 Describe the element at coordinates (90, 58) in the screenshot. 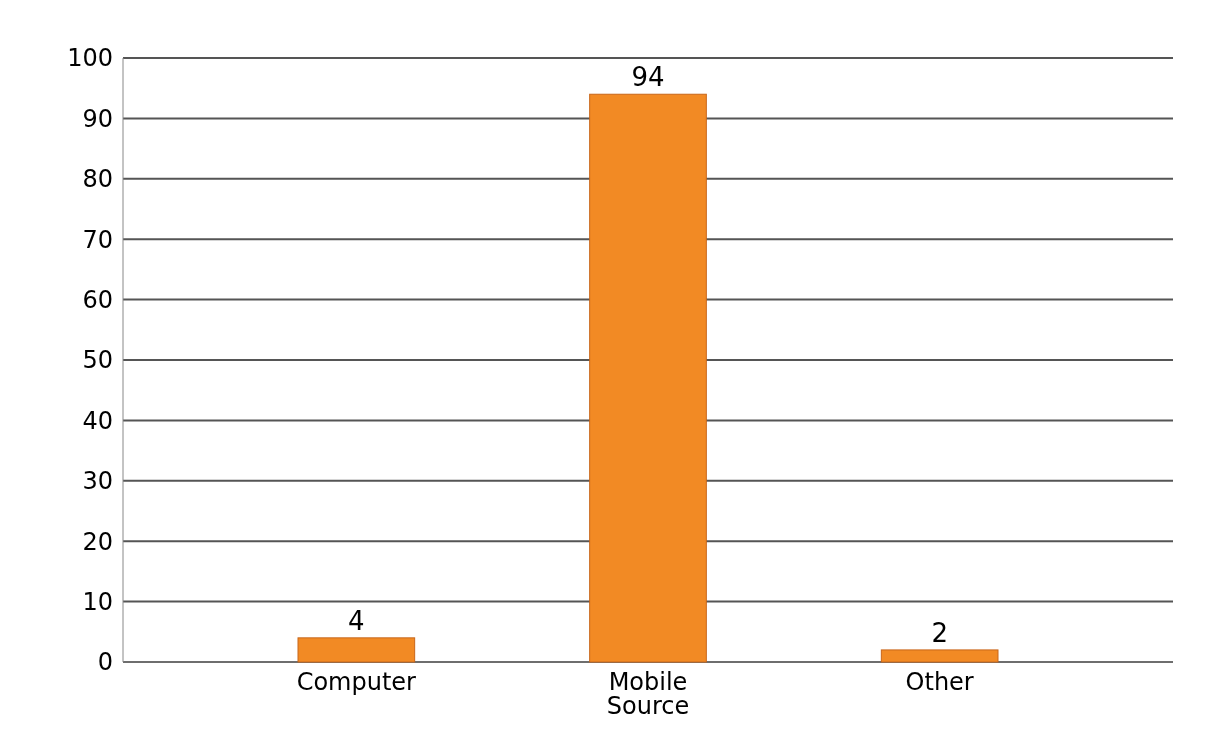

I see `y-tick-label: 100` at that location.